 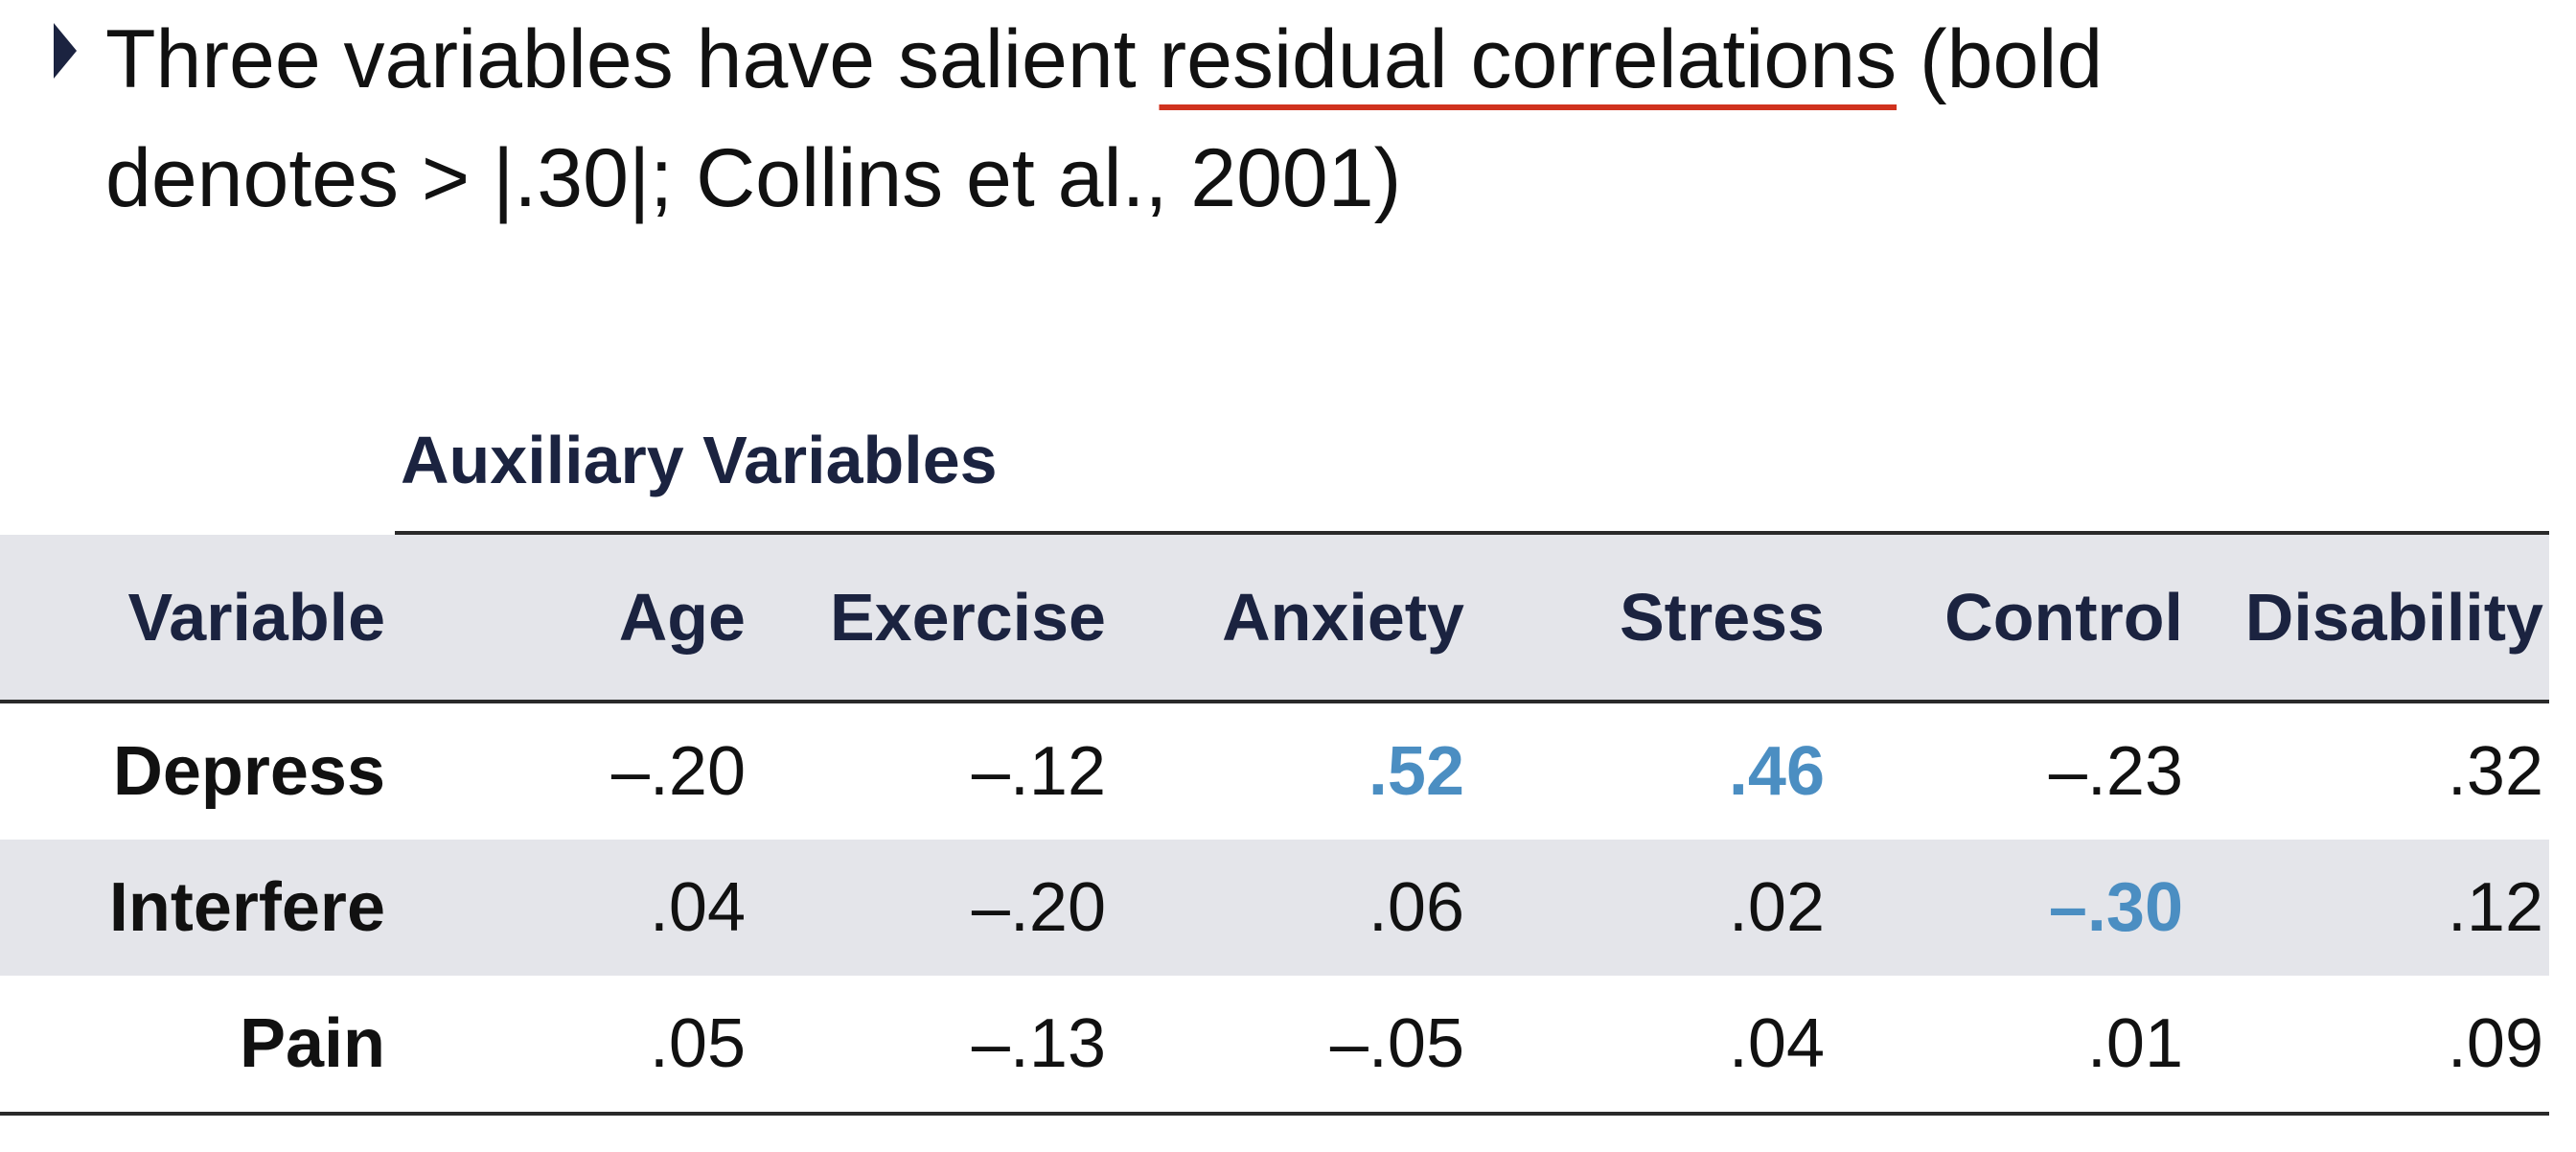 What do you see at coordinates (1396, 1043) in the screenshot?
I see `table-cell: –.05` at bounding box center [1396, 1043].